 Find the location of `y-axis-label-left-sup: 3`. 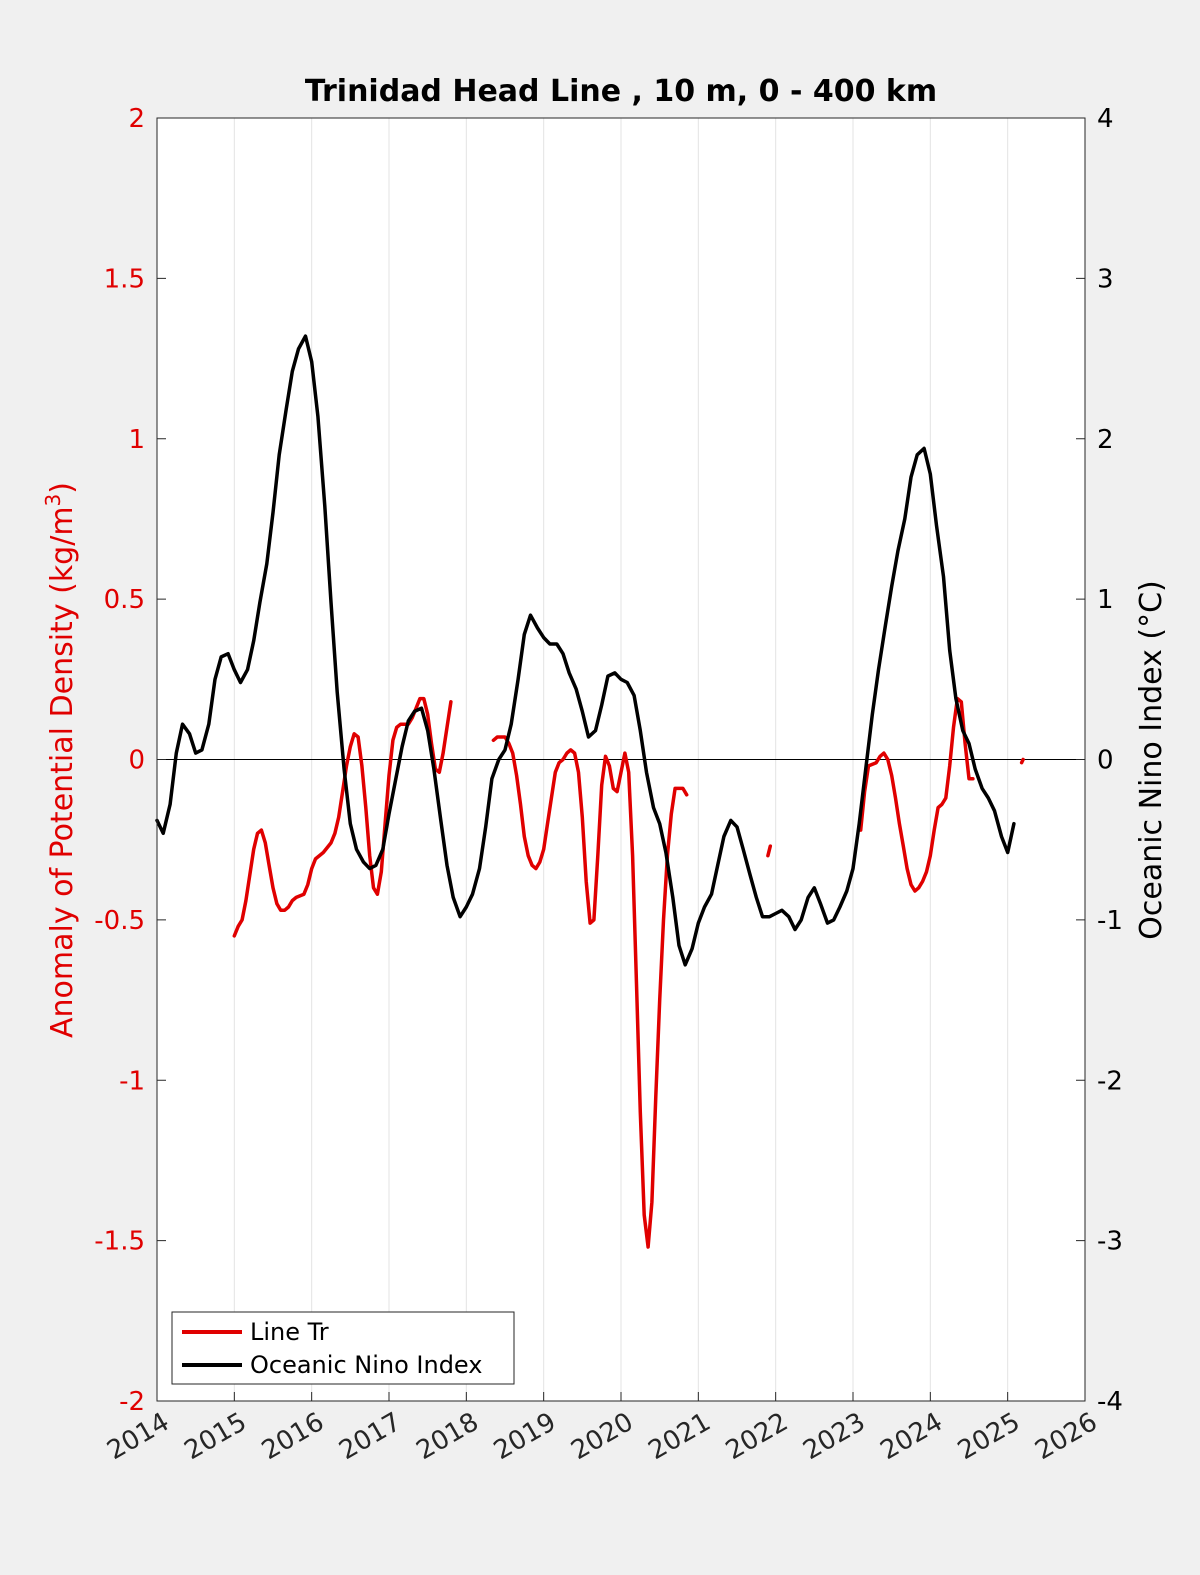

y-axis-label-left-sup: 3 is located at coordinates (53, 500).